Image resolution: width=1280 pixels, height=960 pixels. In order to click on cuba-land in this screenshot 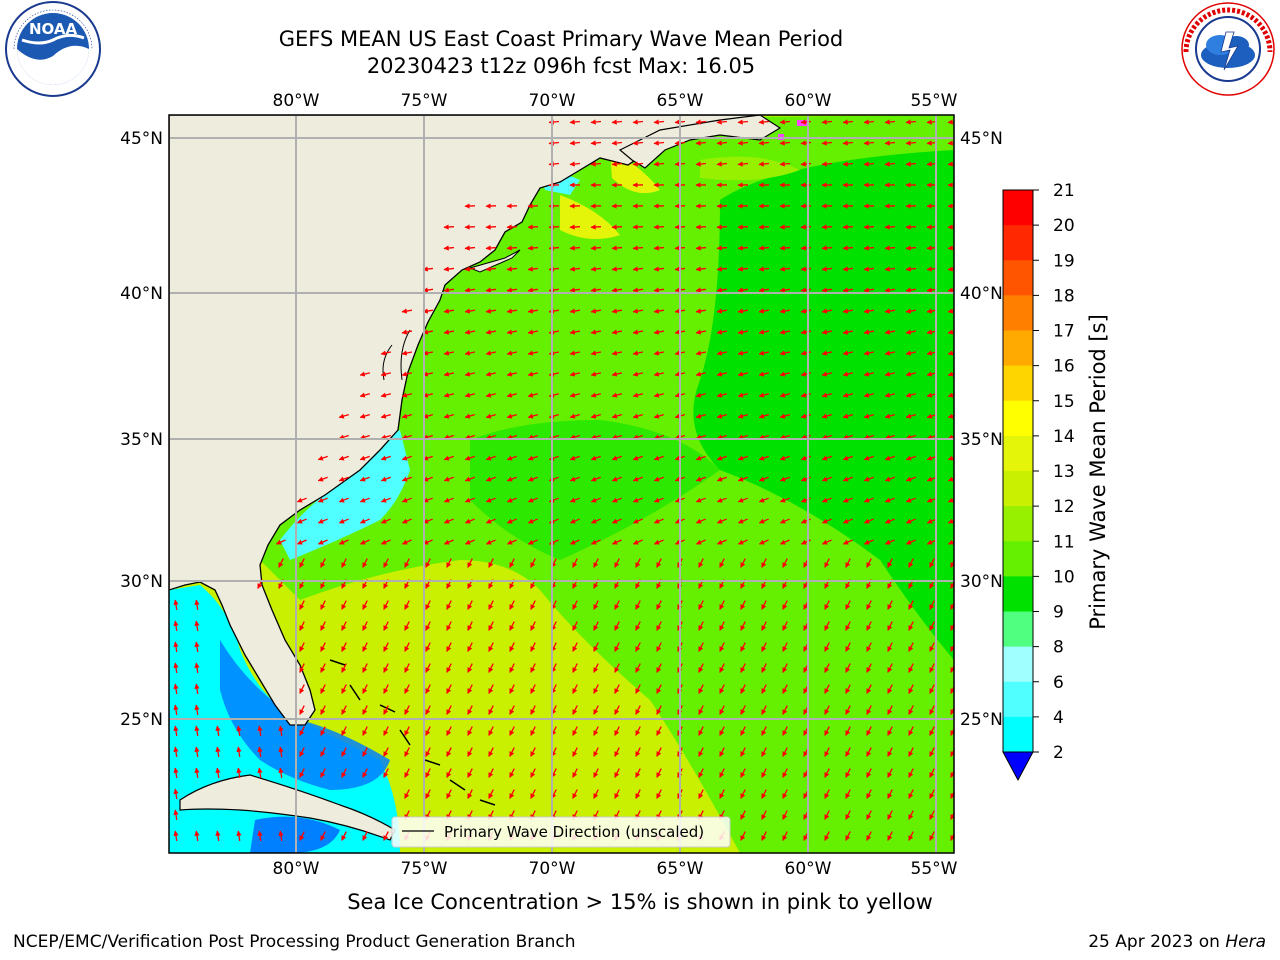, I will do `click(287, 807)`.